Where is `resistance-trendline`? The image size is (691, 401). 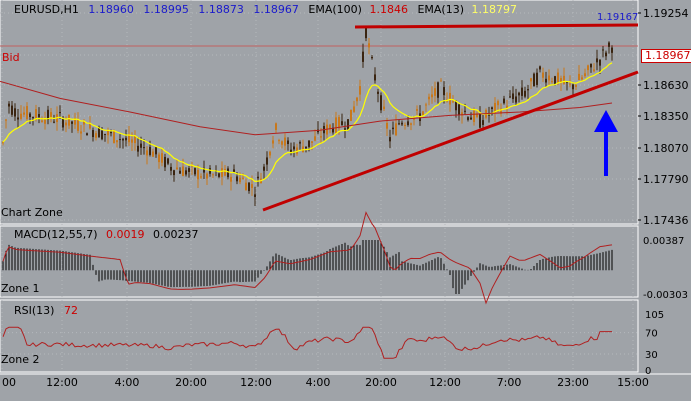
resistance-trendline is located at coordinates (496, 26).